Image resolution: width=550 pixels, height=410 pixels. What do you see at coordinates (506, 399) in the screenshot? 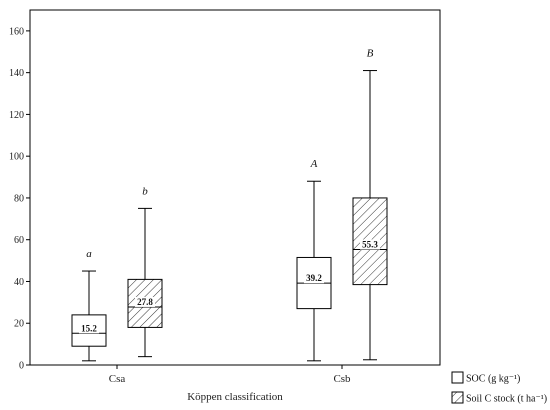
I see `legend-label: Soil C stock (t ha⁻¹)` at bounding box center [506, 399].